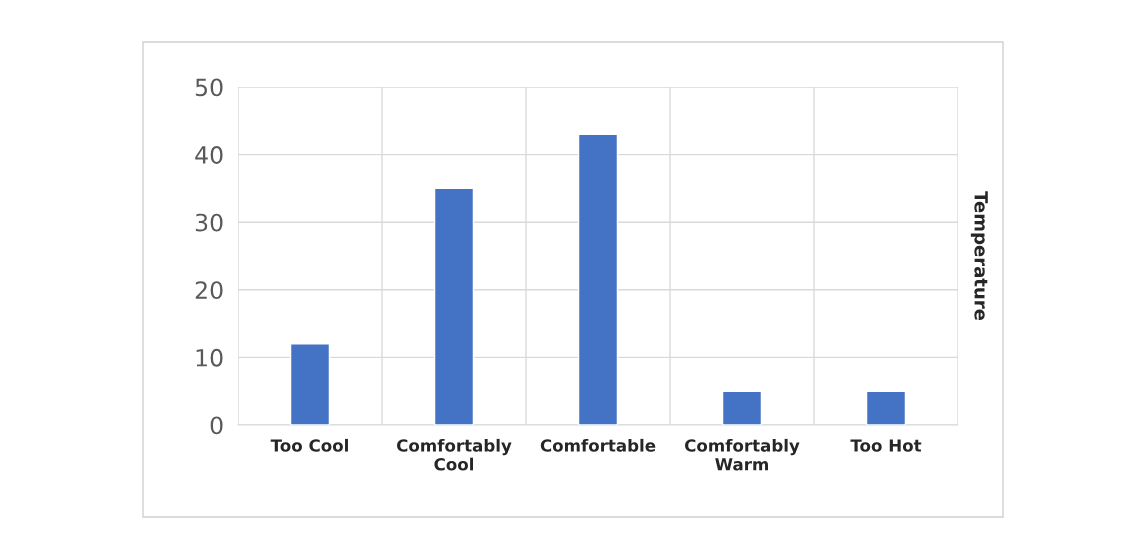 The image size is (1146, 545). What do you see at coordinates (742, 454) in the screenshot?
I see `x-tick-label: Comfortably Warm` at bounding box center [742, 454].